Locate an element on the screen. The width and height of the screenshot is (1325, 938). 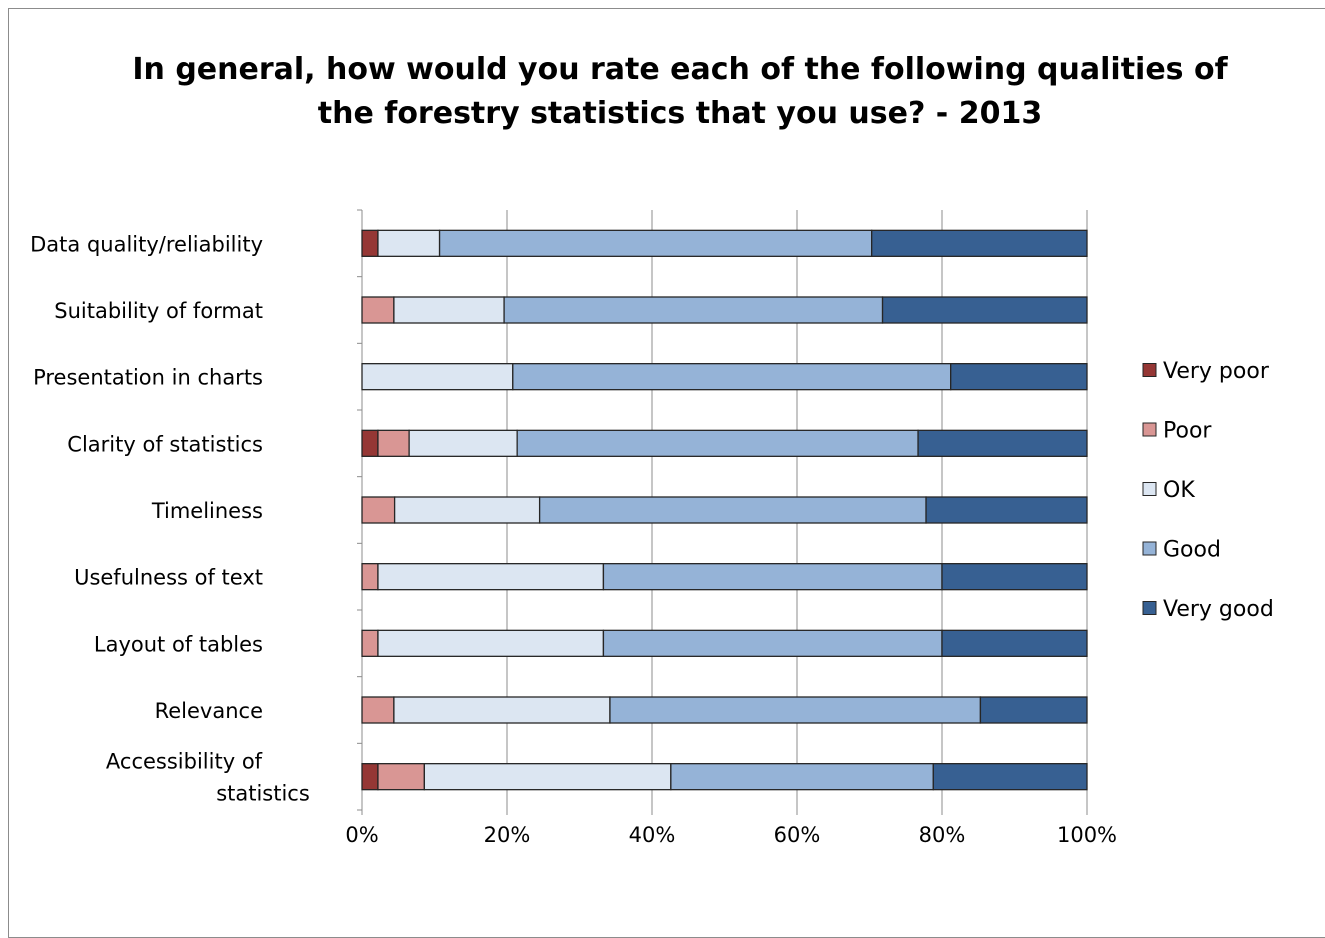
x-tick-label: 40% is located at coordinates (652, 835).